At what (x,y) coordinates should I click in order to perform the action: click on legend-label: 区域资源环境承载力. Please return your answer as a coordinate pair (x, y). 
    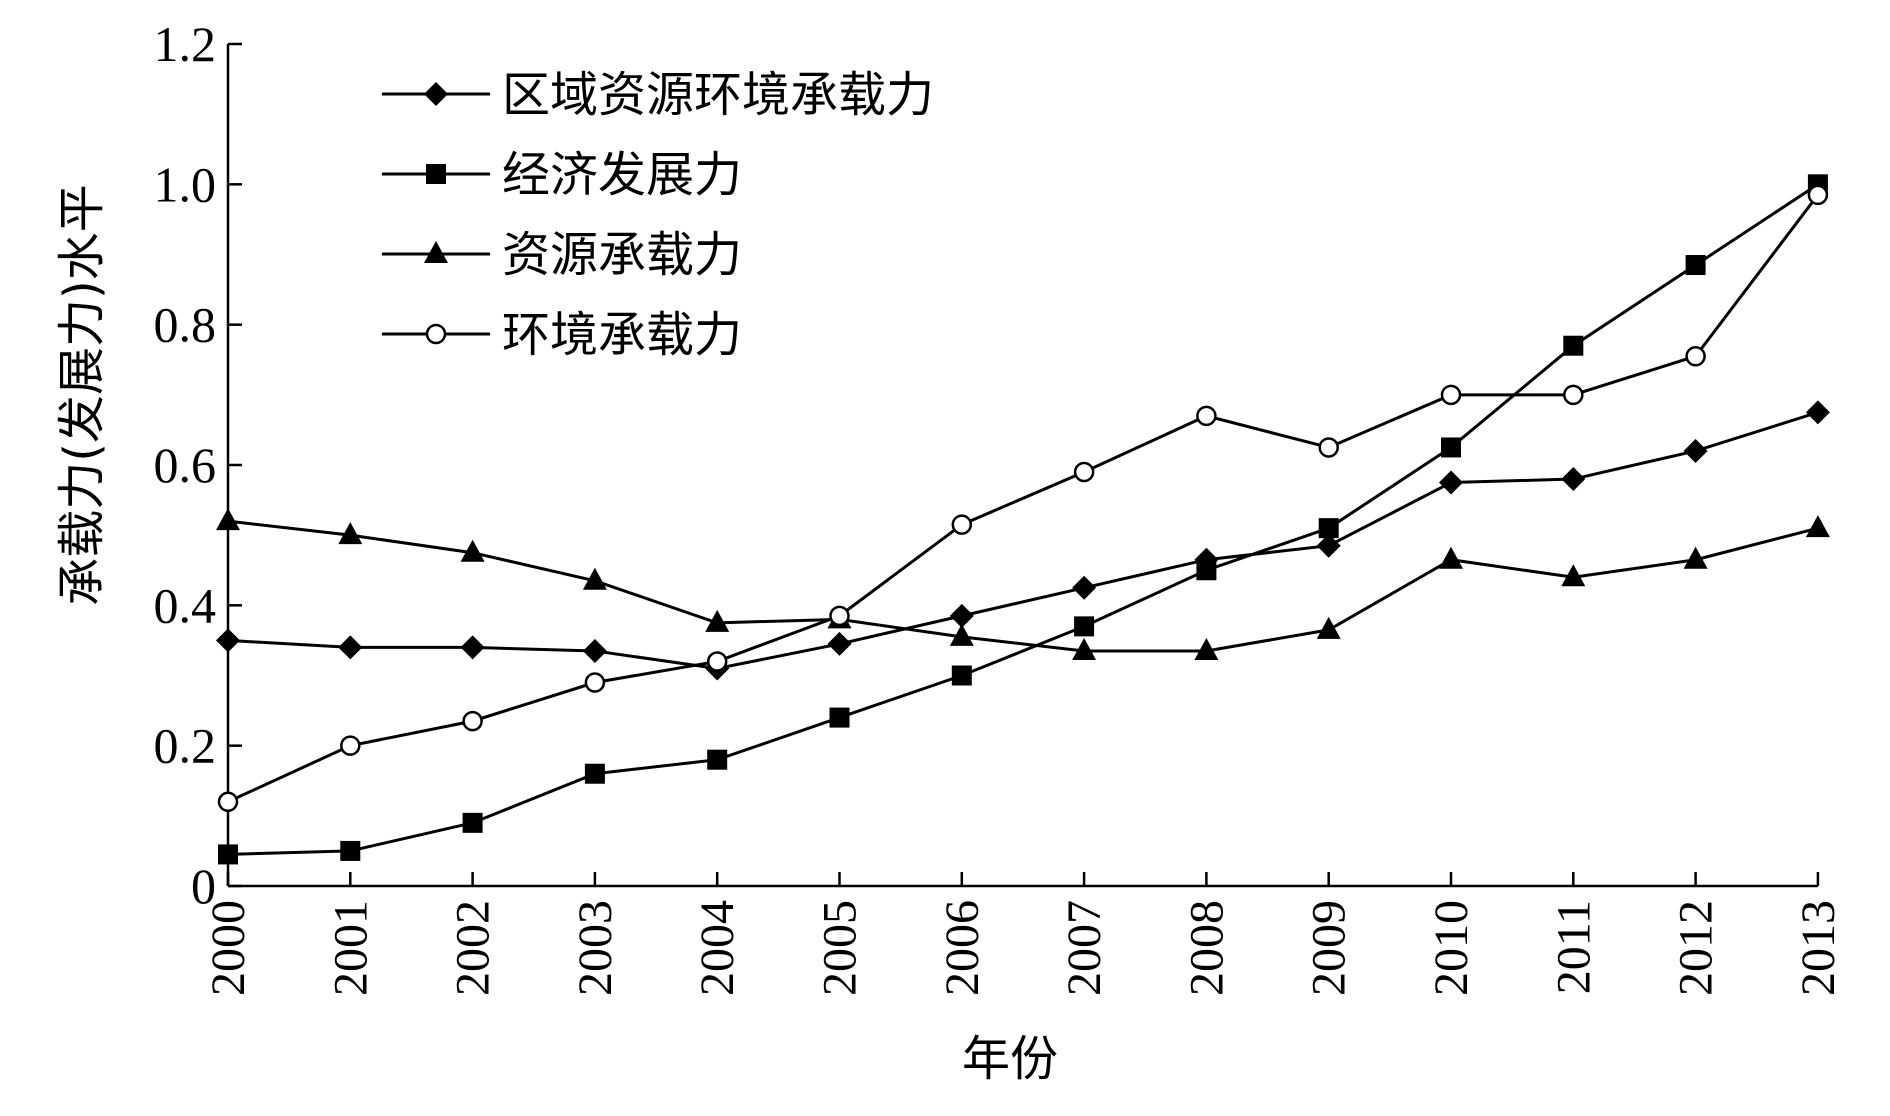
    Looking at the image, I should click on (718, 95).